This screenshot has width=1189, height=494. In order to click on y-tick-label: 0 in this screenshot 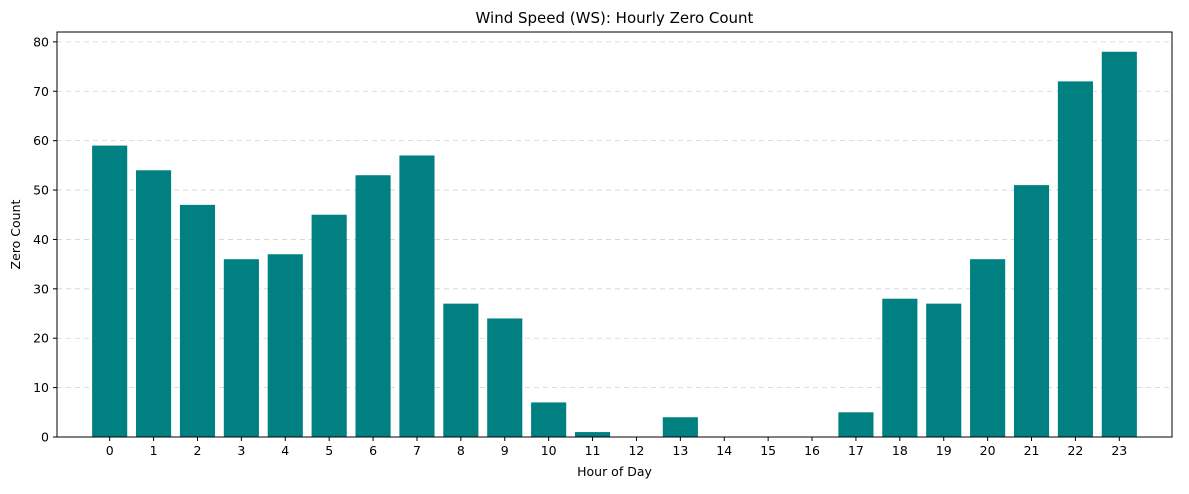, I will do `click(45, 437)`.